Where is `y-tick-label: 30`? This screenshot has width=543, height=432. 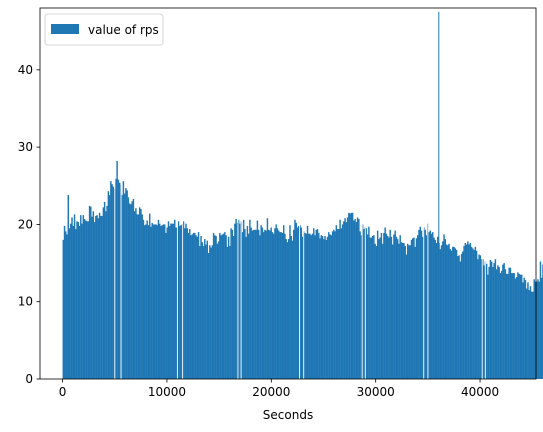
y-tick-label: 30 is located at coordinates (25, 147).